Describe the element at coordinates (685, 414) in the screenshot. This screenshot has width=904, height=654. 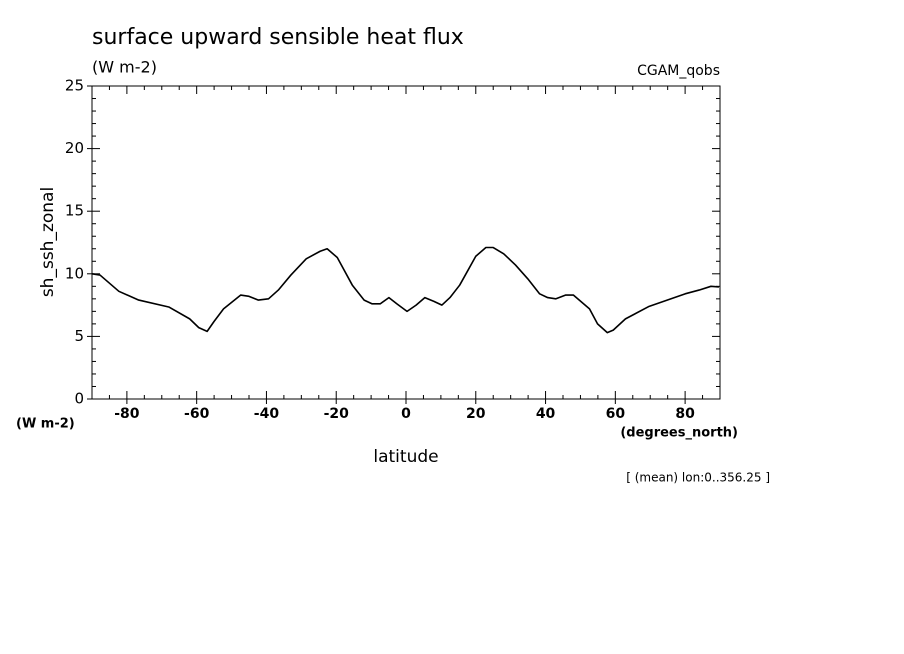
I see `x-tick-label: 80` at that location.